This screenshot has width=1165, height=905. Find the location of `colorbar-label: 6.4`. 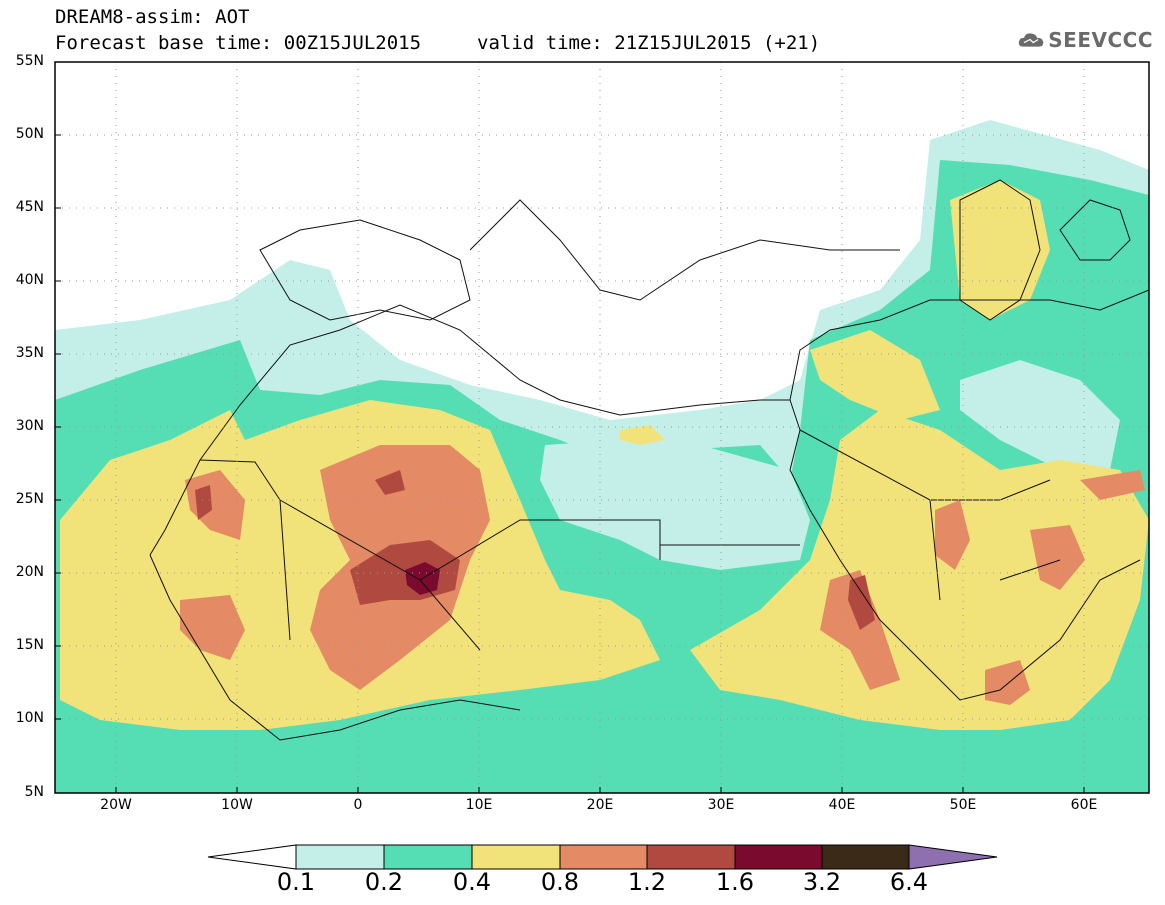

colorbar-label: 6.4 is located at coordinates (909, 882).